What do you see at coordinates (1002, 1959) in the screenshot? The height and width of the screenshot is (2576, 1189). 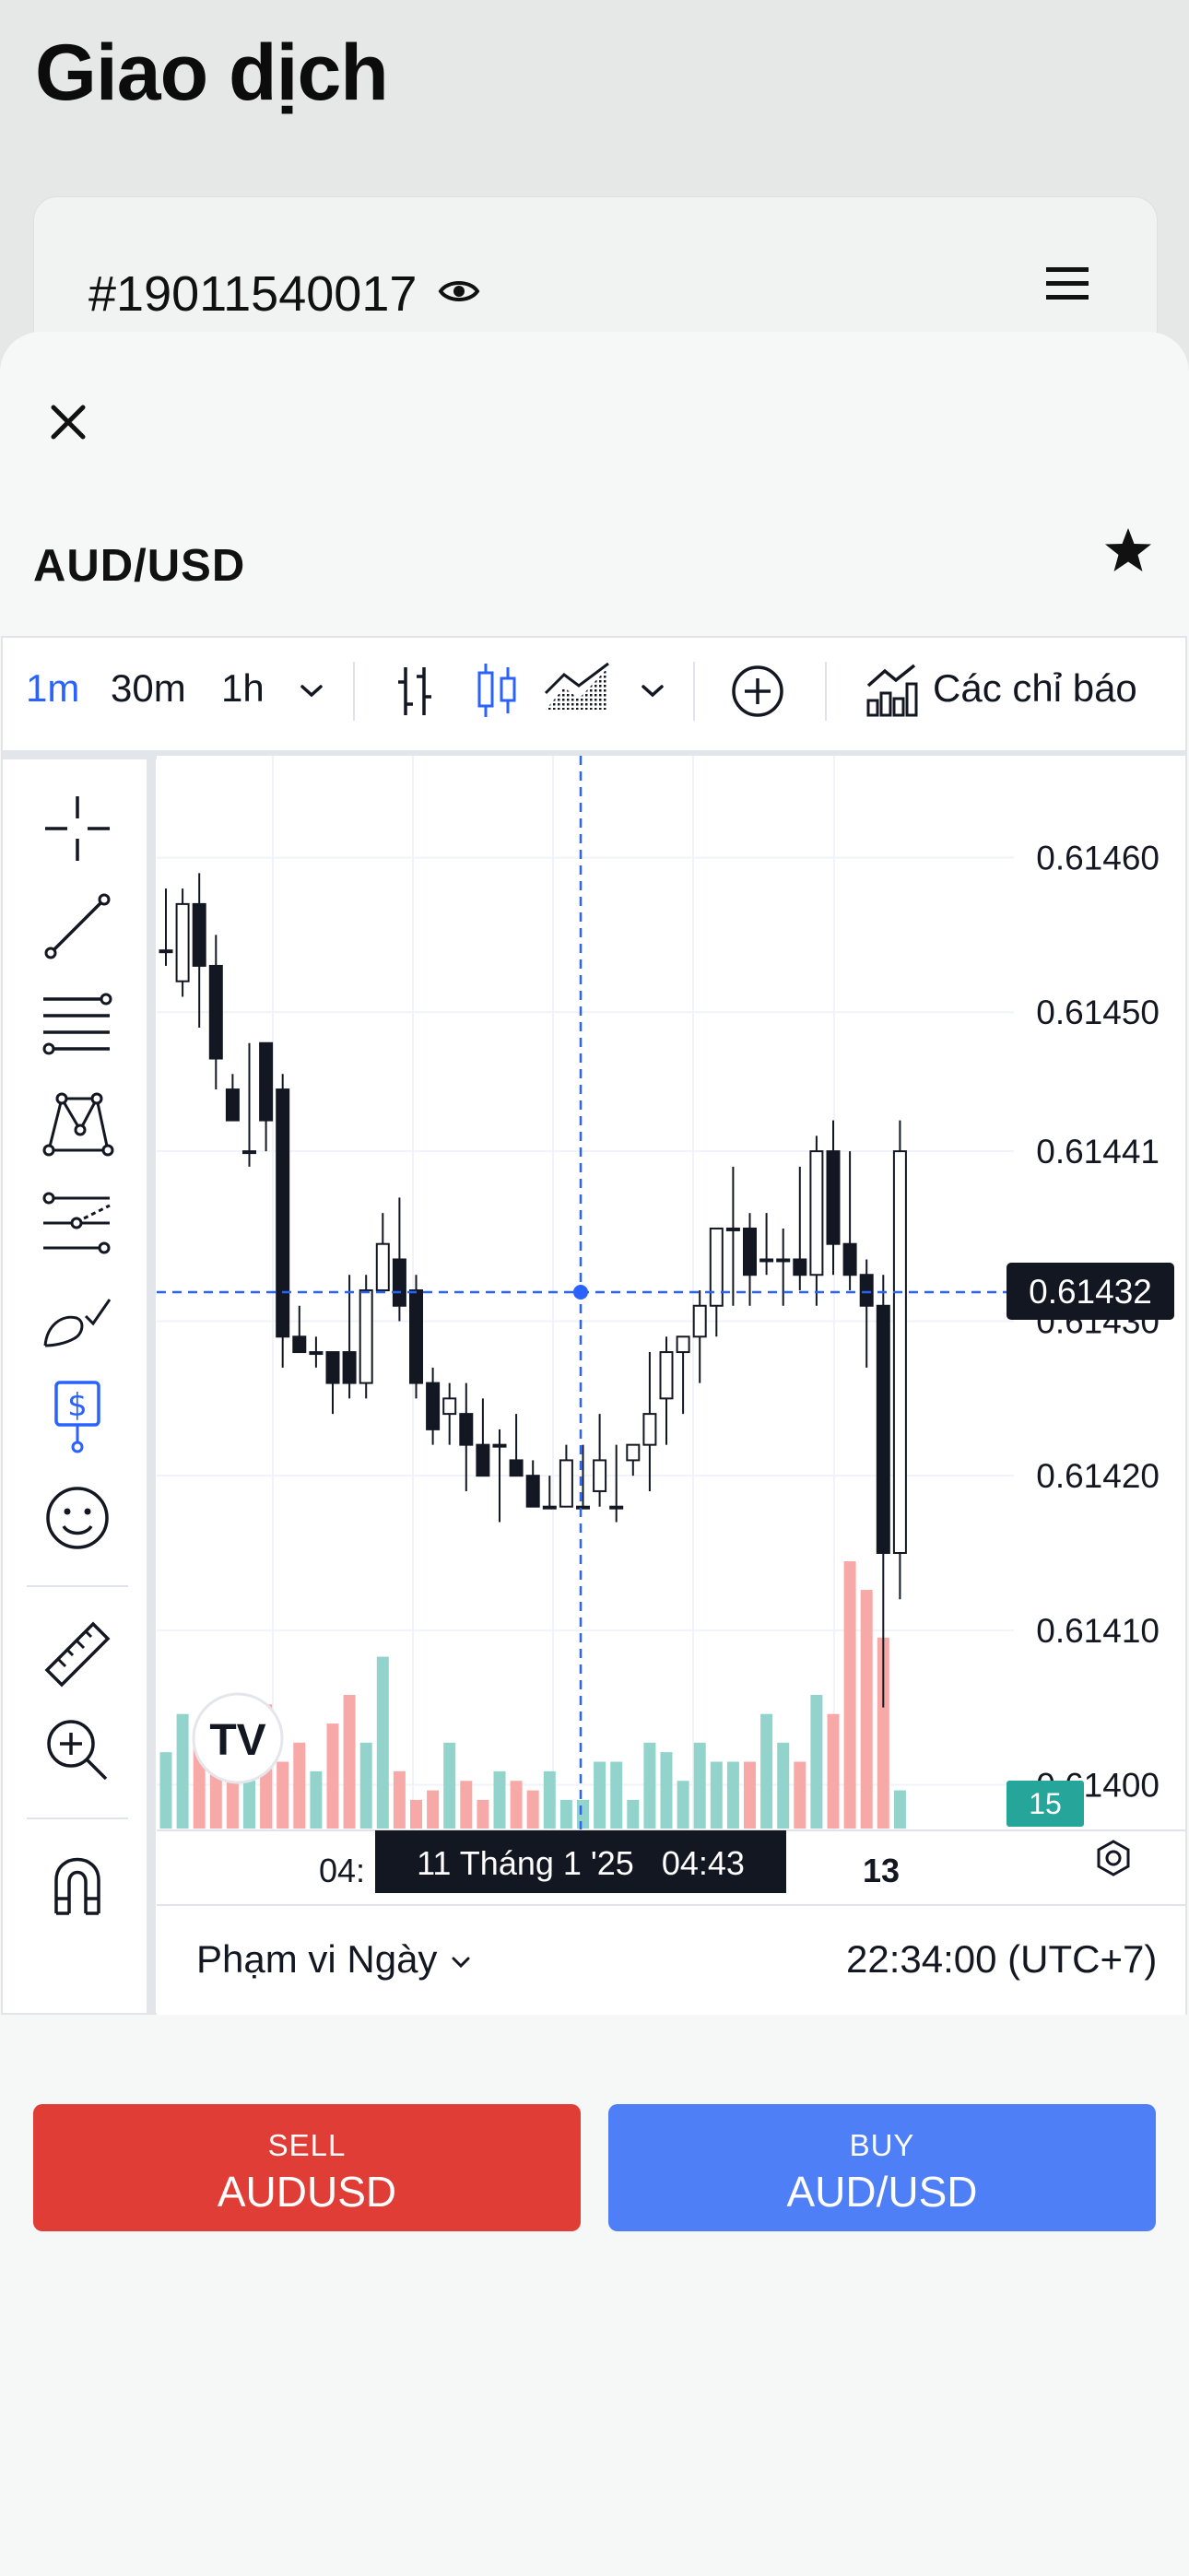 I see `timezone-clock: 22:34:00 (UTC+7)` at bounding box center [1002, 1959].